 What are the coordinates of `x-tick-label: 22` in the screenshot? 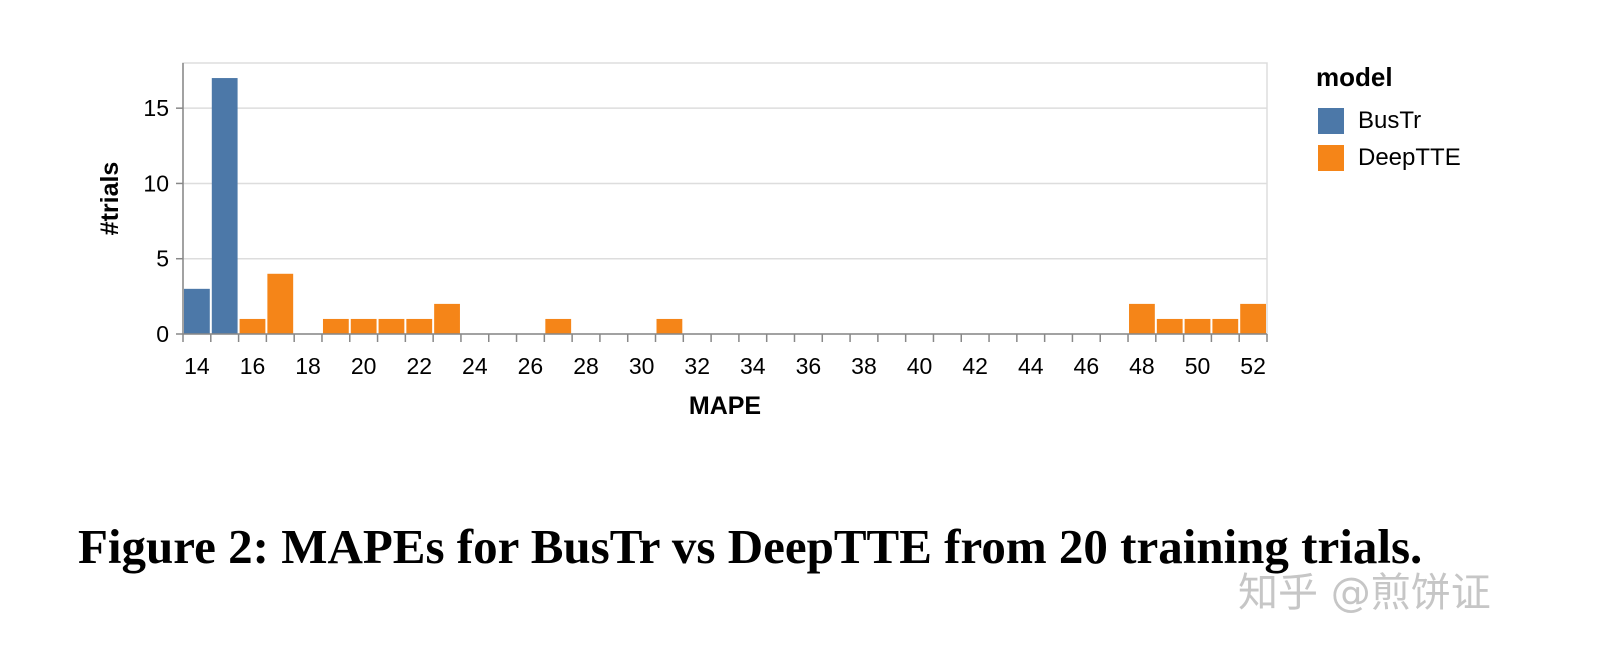 It's located at (419, 366).